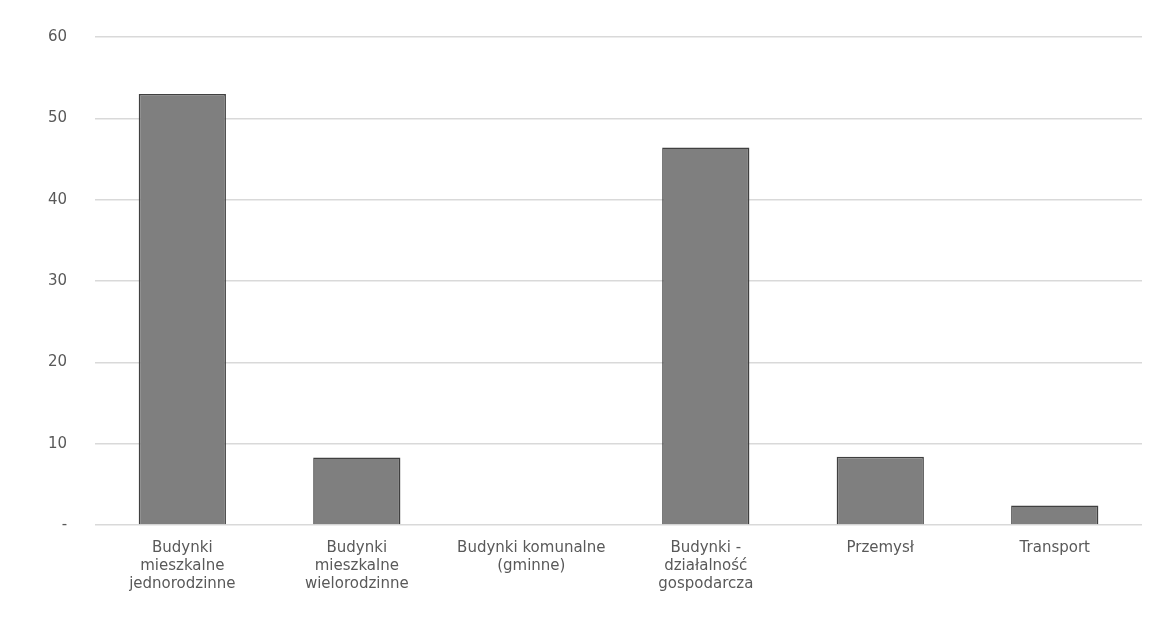 The height and width of the screenshot is (617, 1172). I want to click on x-tick-label: Transport, so click(1054, 546).